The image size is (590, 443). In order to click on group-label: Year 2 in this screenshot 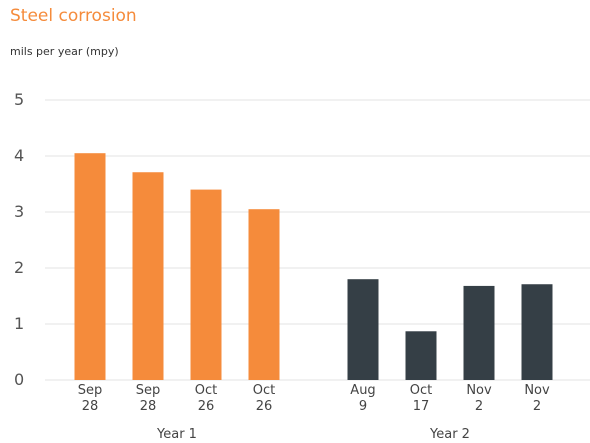, I will do `click(450, 434)`.